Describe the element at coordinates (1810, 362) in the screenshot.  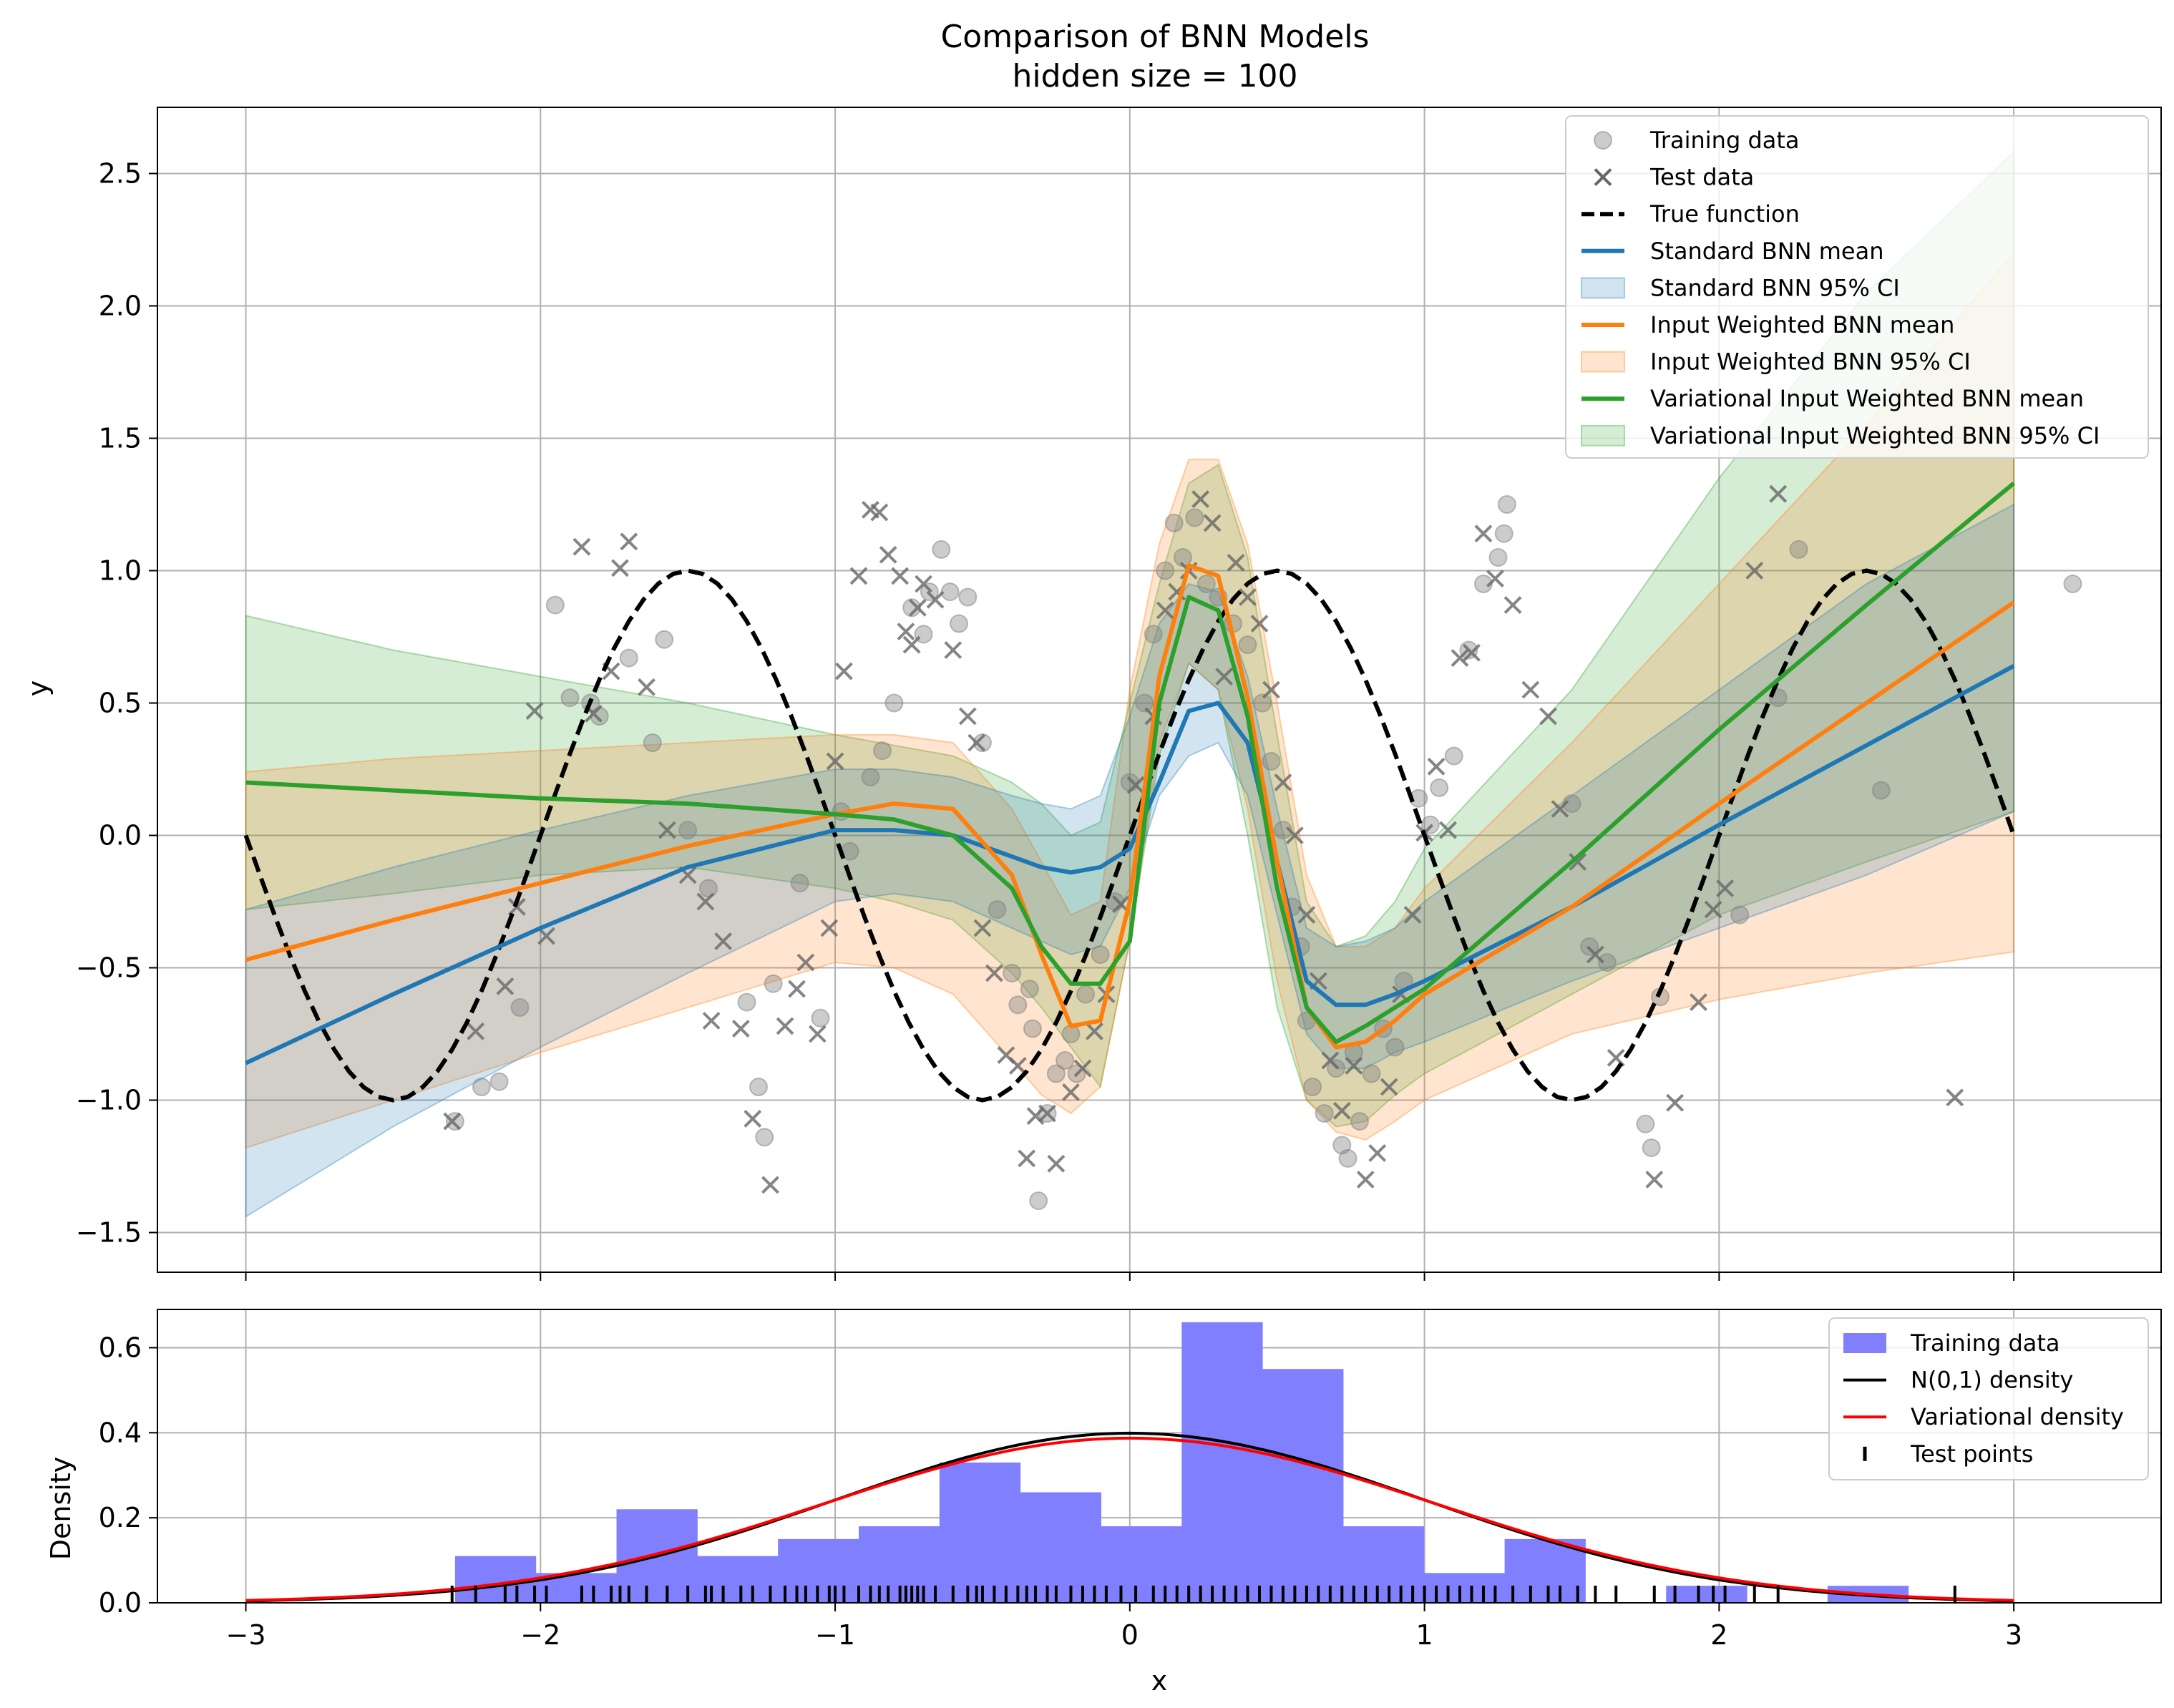
I see `legend-label: Input Weighted BNN 95% CI` at that location.